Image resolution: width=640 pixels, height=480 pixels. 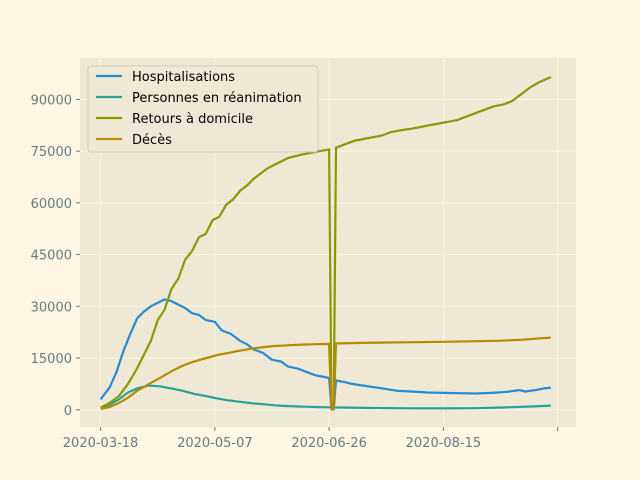 What do you see at coordinates (329, 443) in the screenshot?
I see `x-tick-label: 2020-06-26` at bounding box center [329, 443].